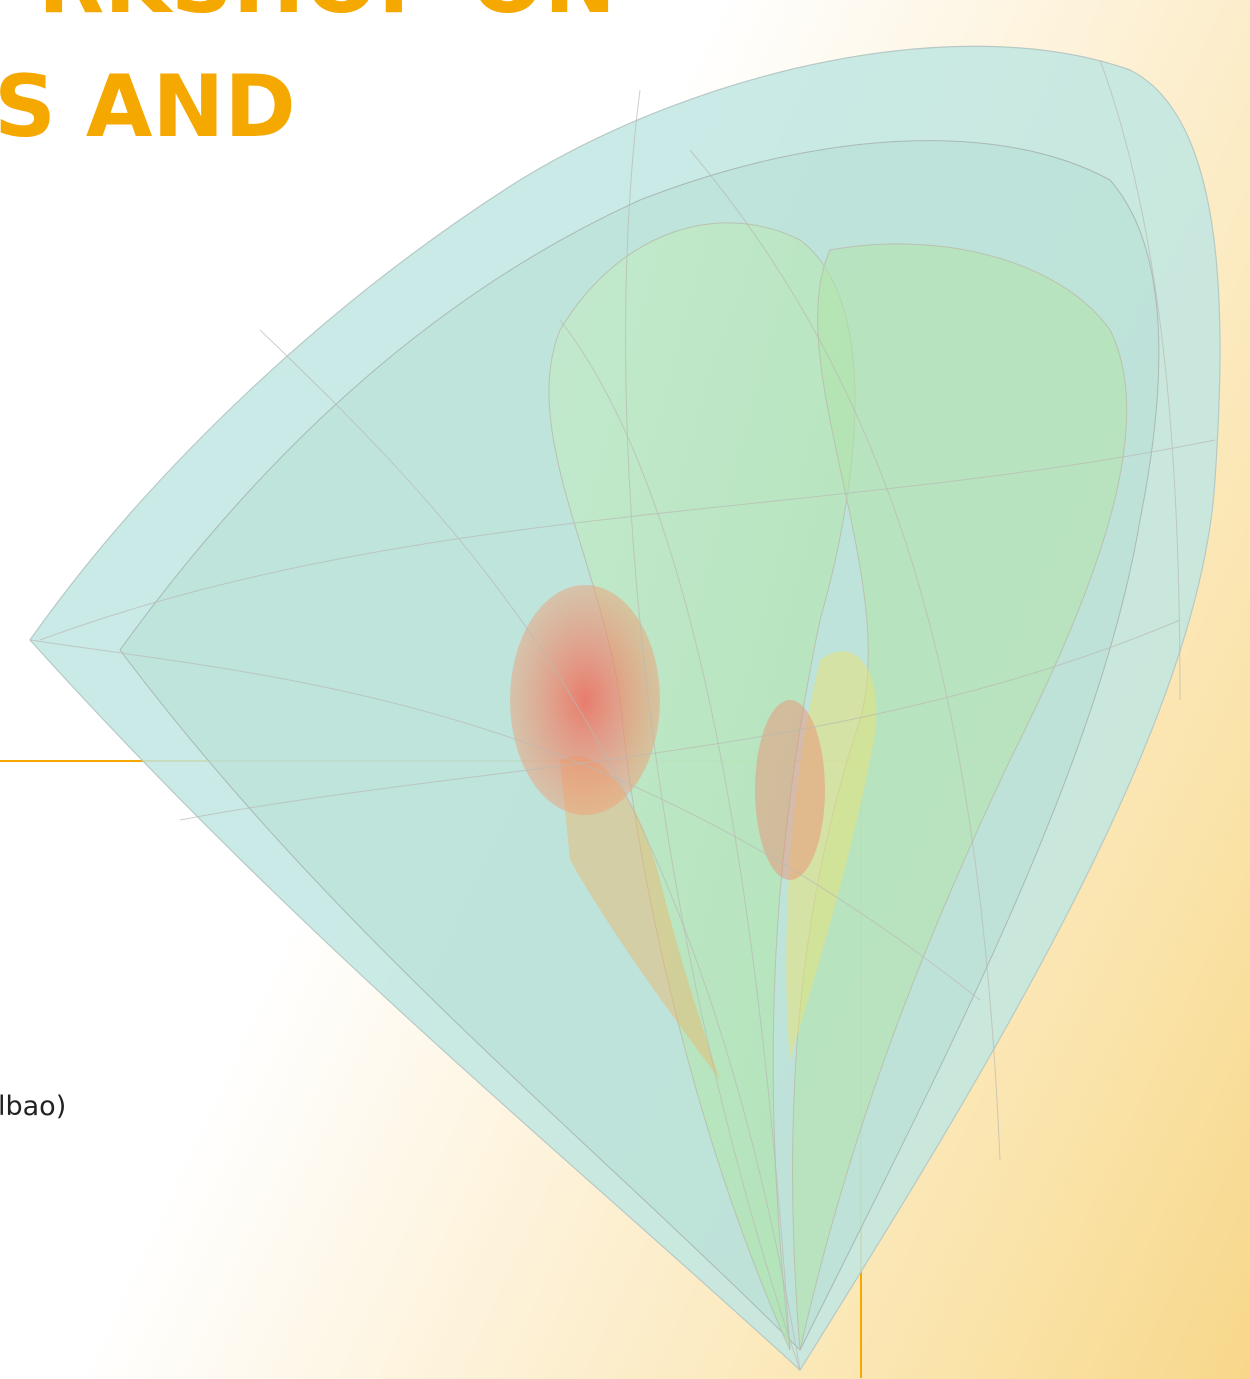 Image resolution: width=1250 pixels, height=1379 pixels. What do you see at coordinates (33, 1106) in the screenshot?
I see `info-text: lbao)` at bounding box center [33, 1106].